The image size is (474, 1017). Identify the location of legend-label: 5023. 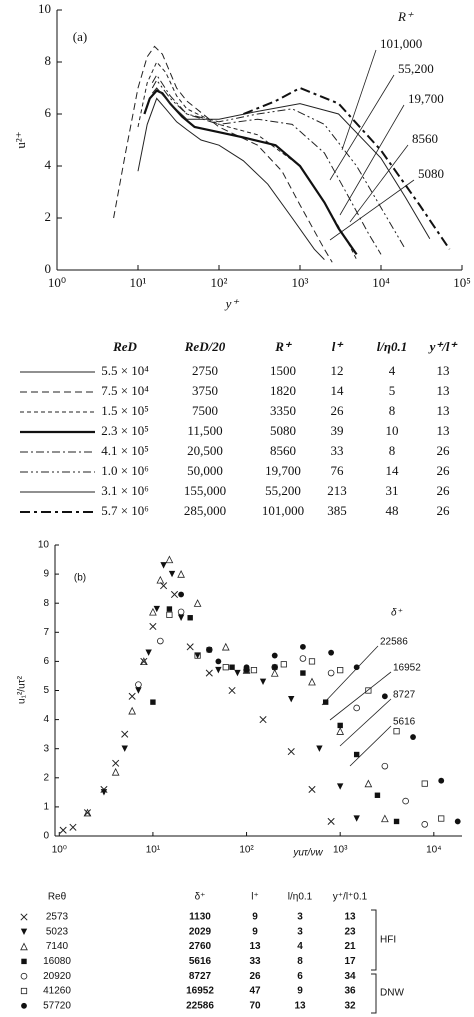
(57, 931).